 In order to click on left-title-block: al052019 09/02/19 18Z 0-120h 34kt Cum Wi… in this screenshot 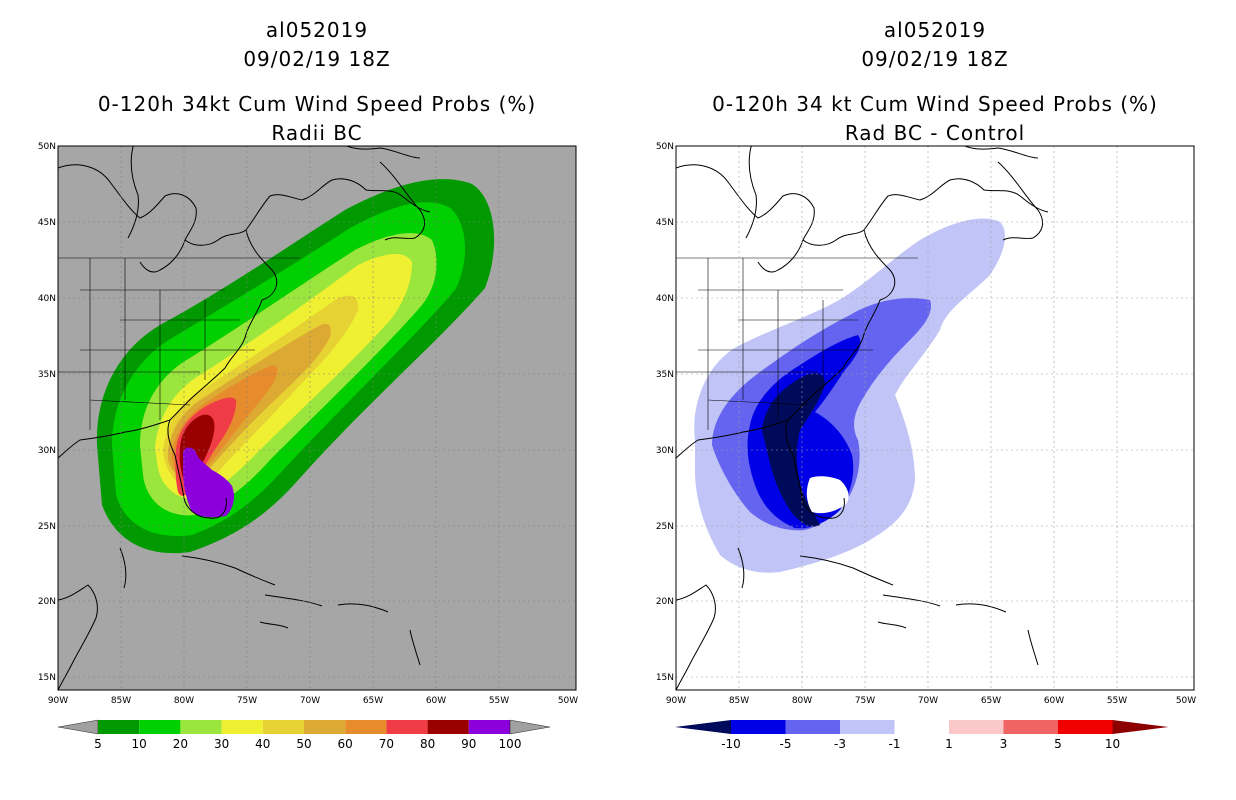, I will do `click(317, 82)`.